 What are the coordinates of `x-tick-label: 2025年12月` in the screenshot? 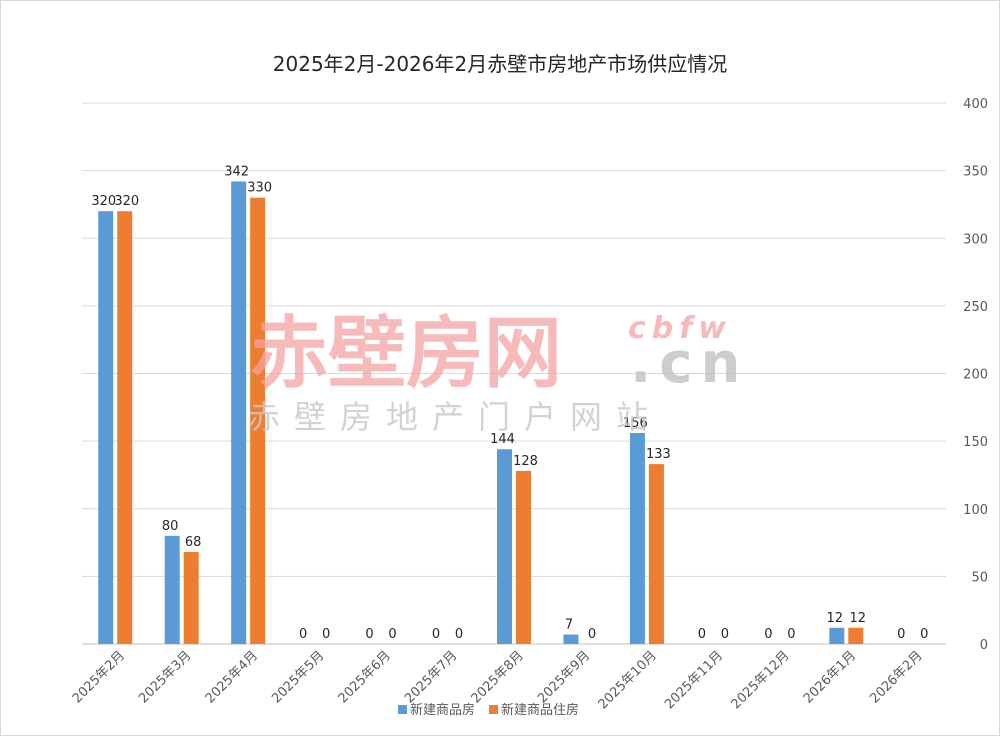 It's located at (761, 680).